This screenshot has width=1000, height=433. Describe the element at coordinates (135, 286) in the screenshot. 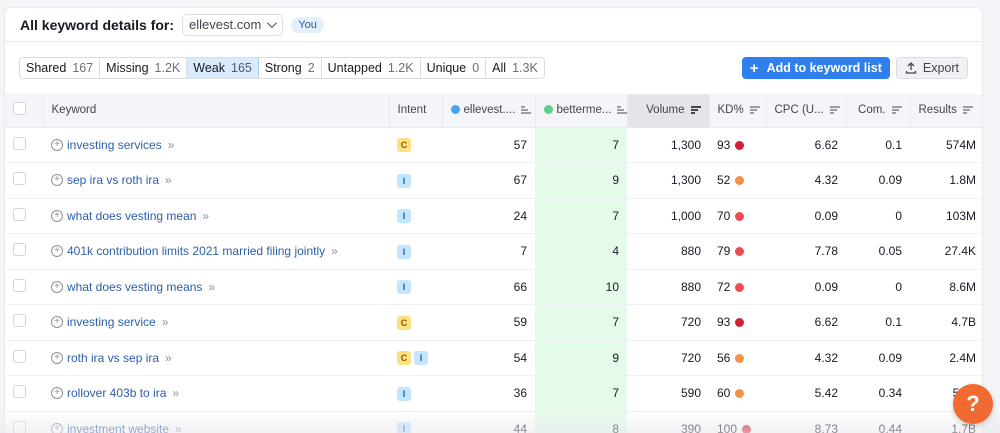

I see `keyword-link: what does vesting means` at that location.